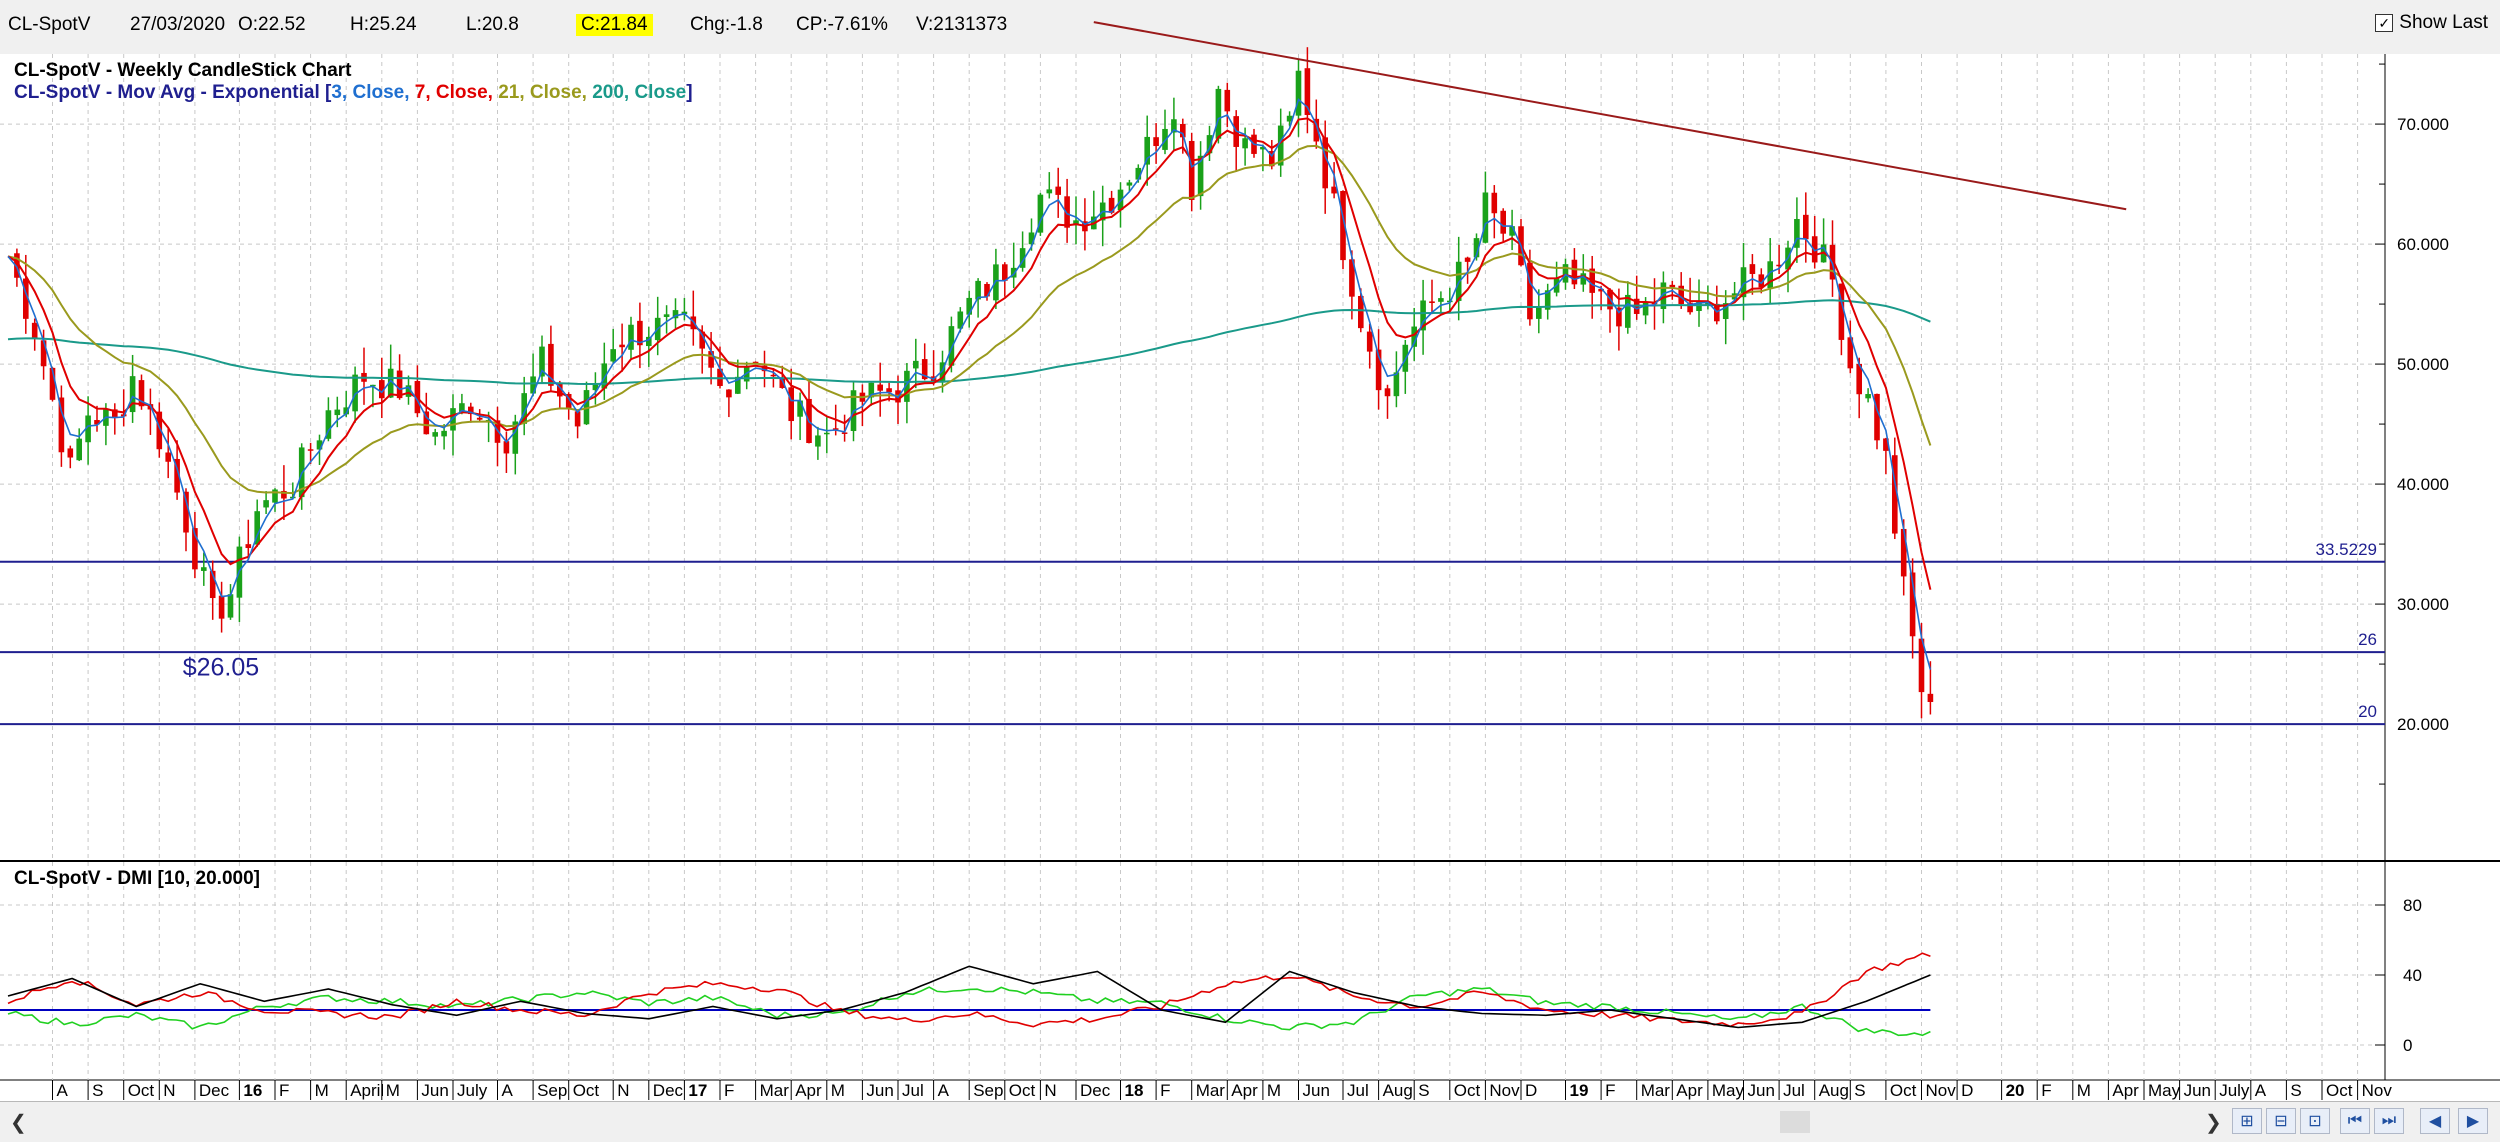  Describe the element at coordinates (969, 1011) in the screenshot. I see `dmi-plus-line` at that location.